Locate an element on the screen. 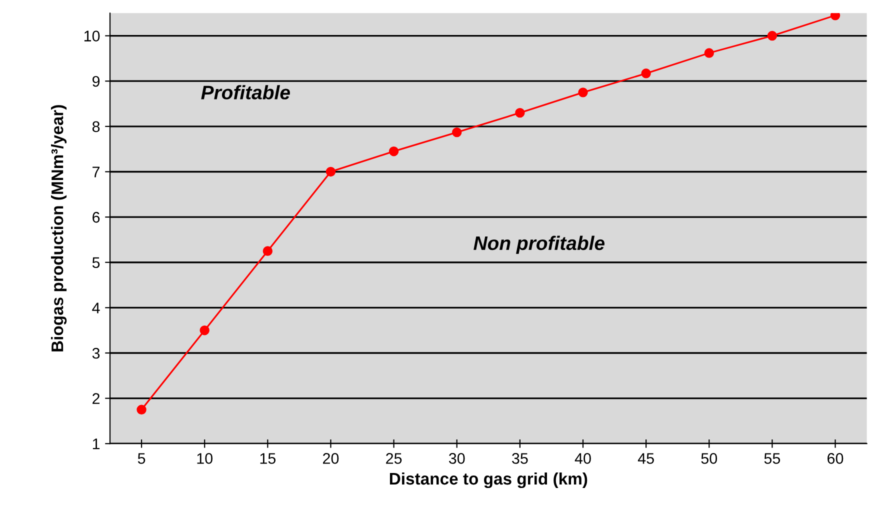 This screenshot has height=525, width=880. y-tick-label: 8 is located at coordinates (96, 126).